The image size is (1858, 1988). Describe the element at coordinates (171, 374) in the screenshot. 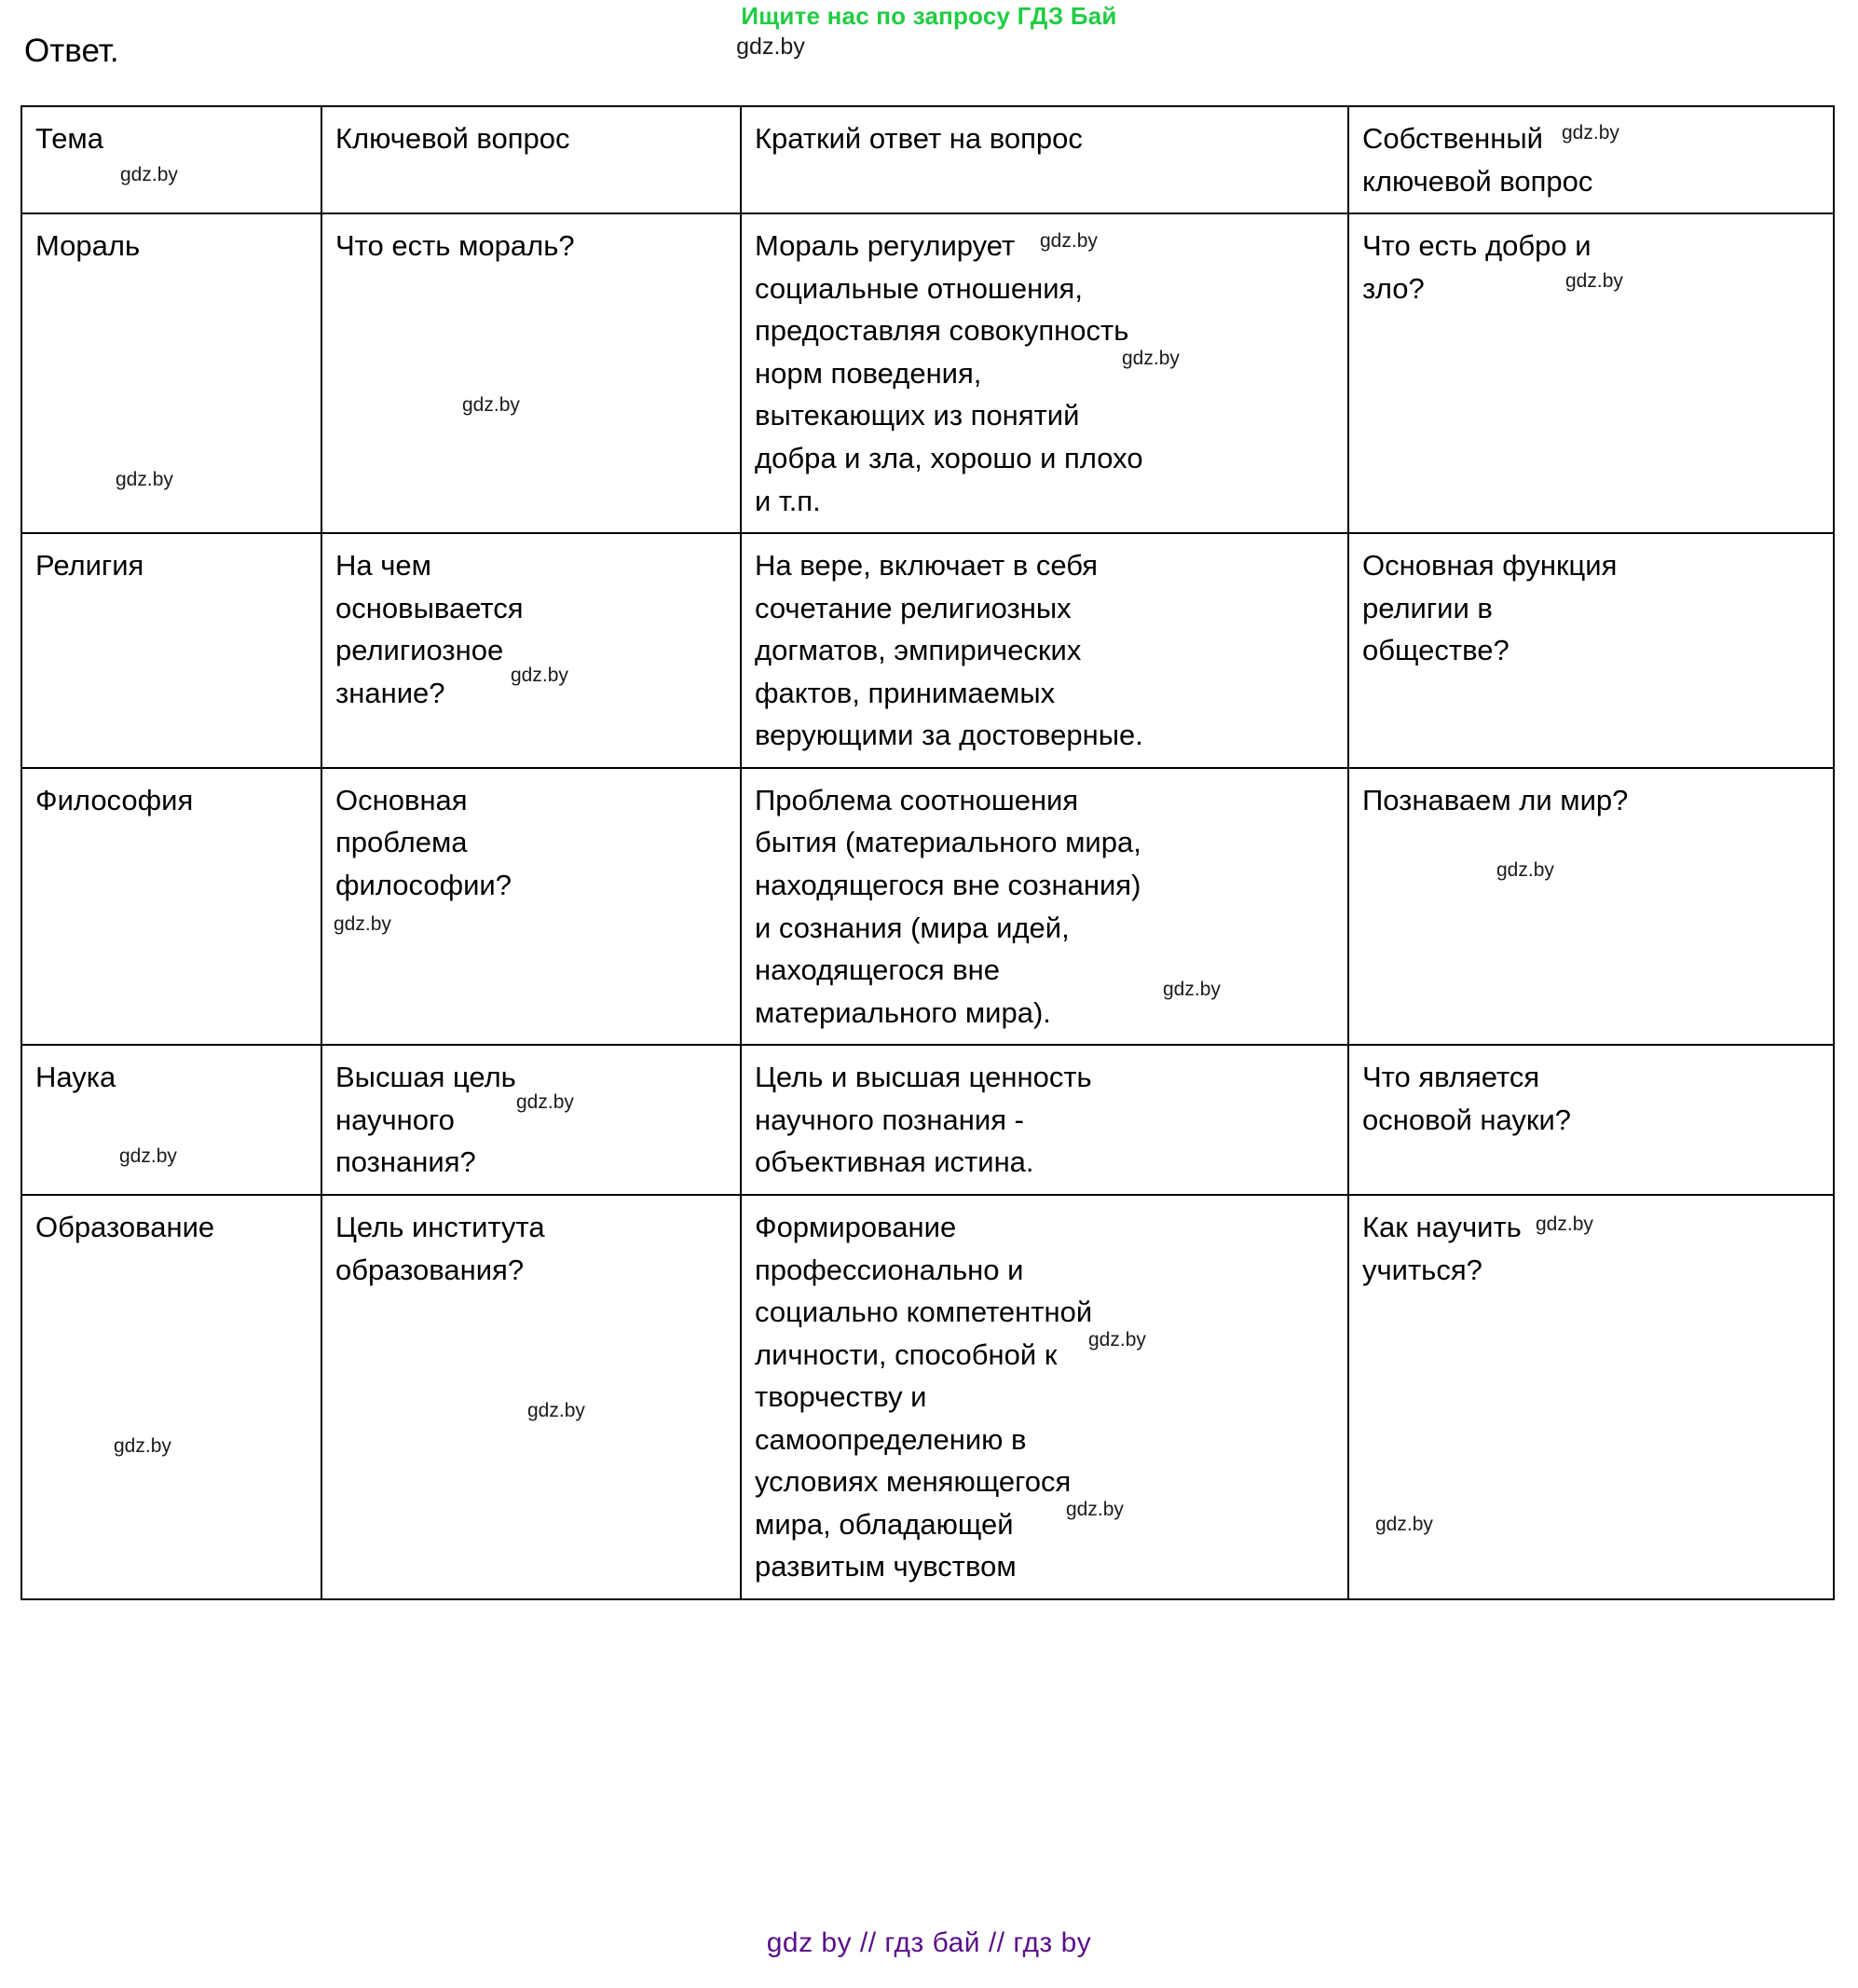

I see `cell-theme: Мораль gdz.by` at that location.